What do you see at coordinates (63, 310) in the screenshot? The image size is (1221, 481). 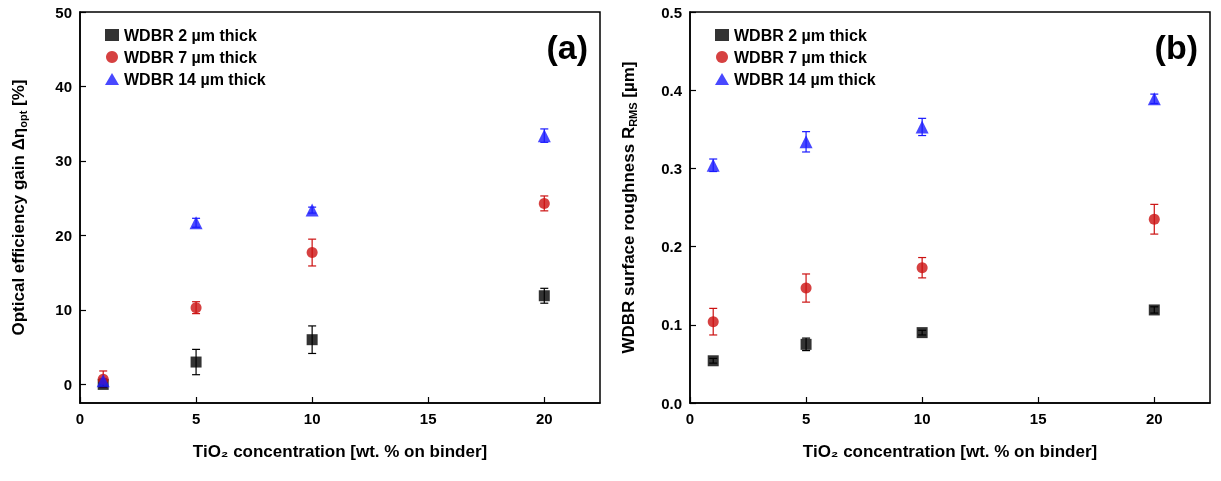 I see `y-tick-label: 10` at bounding box center [63, 310].